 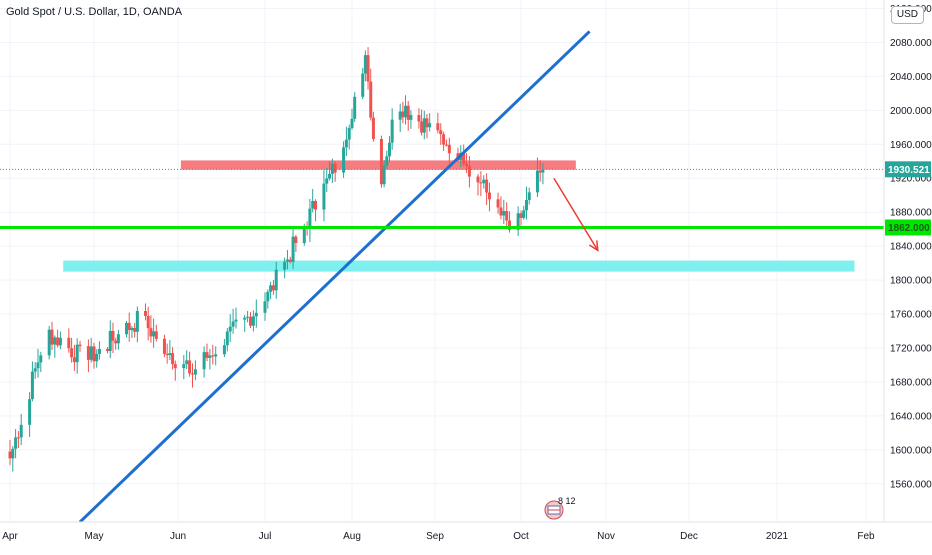 I want to click on support-zone, so click(x=459, y=266).